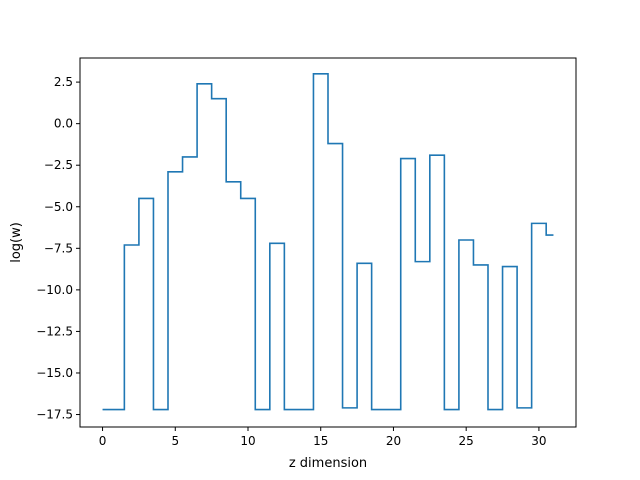 The width and height of the screenshot is (640, 480). I want to click on y-tick-label: 2.5, so click(63, 82).